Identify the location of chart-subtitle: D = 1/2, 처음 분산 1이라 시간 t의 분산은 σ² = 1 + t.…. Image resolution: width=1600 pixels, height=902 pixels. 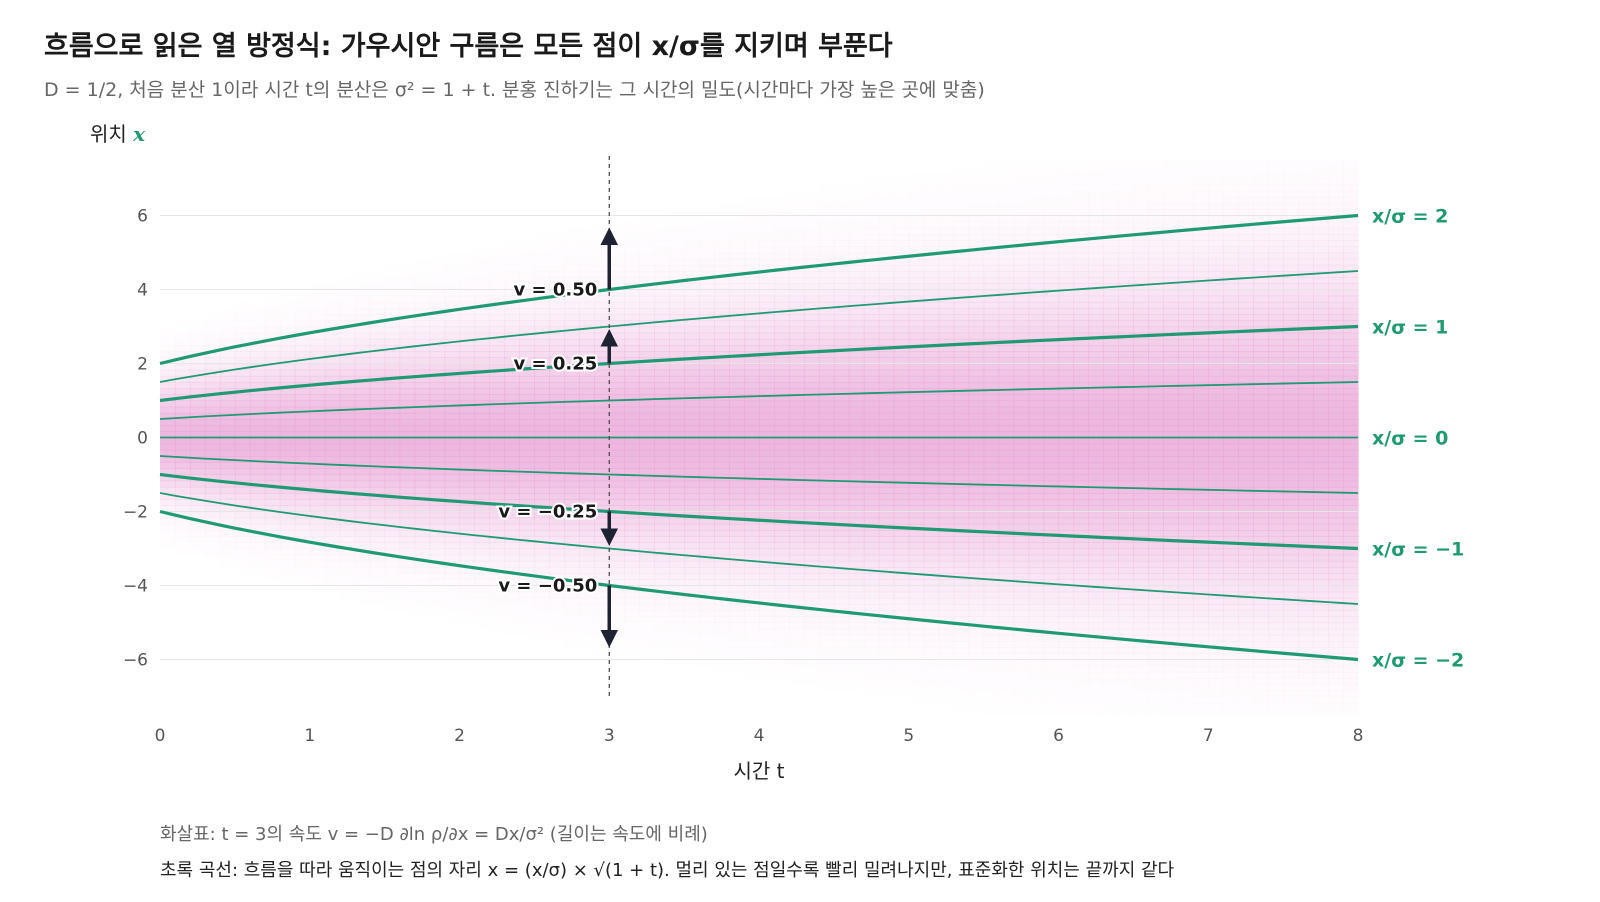
(514, 90).